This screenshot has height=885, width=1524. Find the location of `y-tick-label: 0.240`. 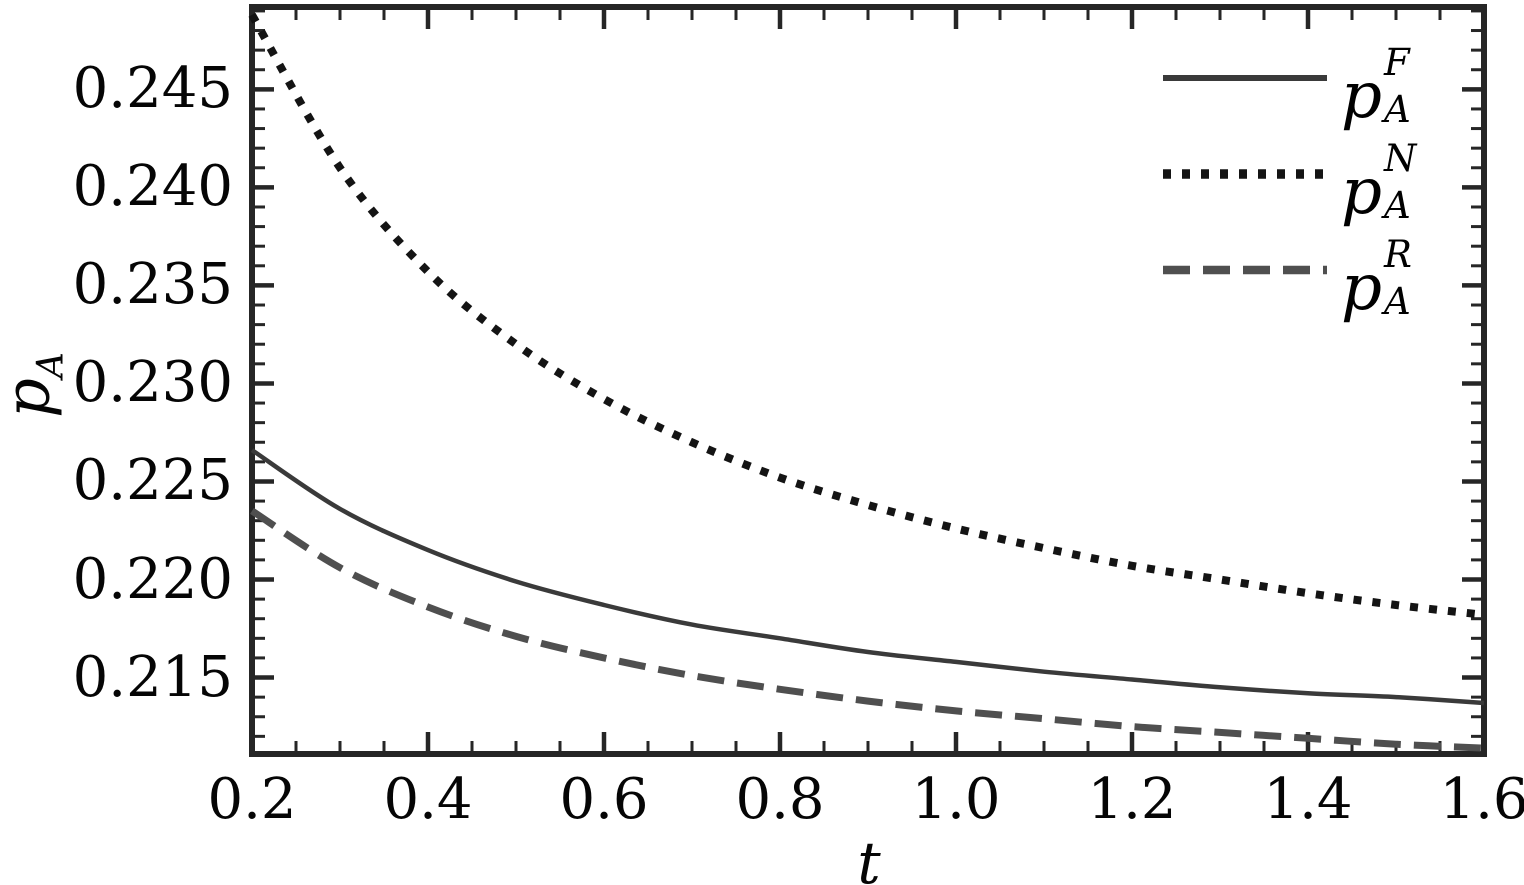

y-tick-label: 0.240 is located at coordinates (152, 187).